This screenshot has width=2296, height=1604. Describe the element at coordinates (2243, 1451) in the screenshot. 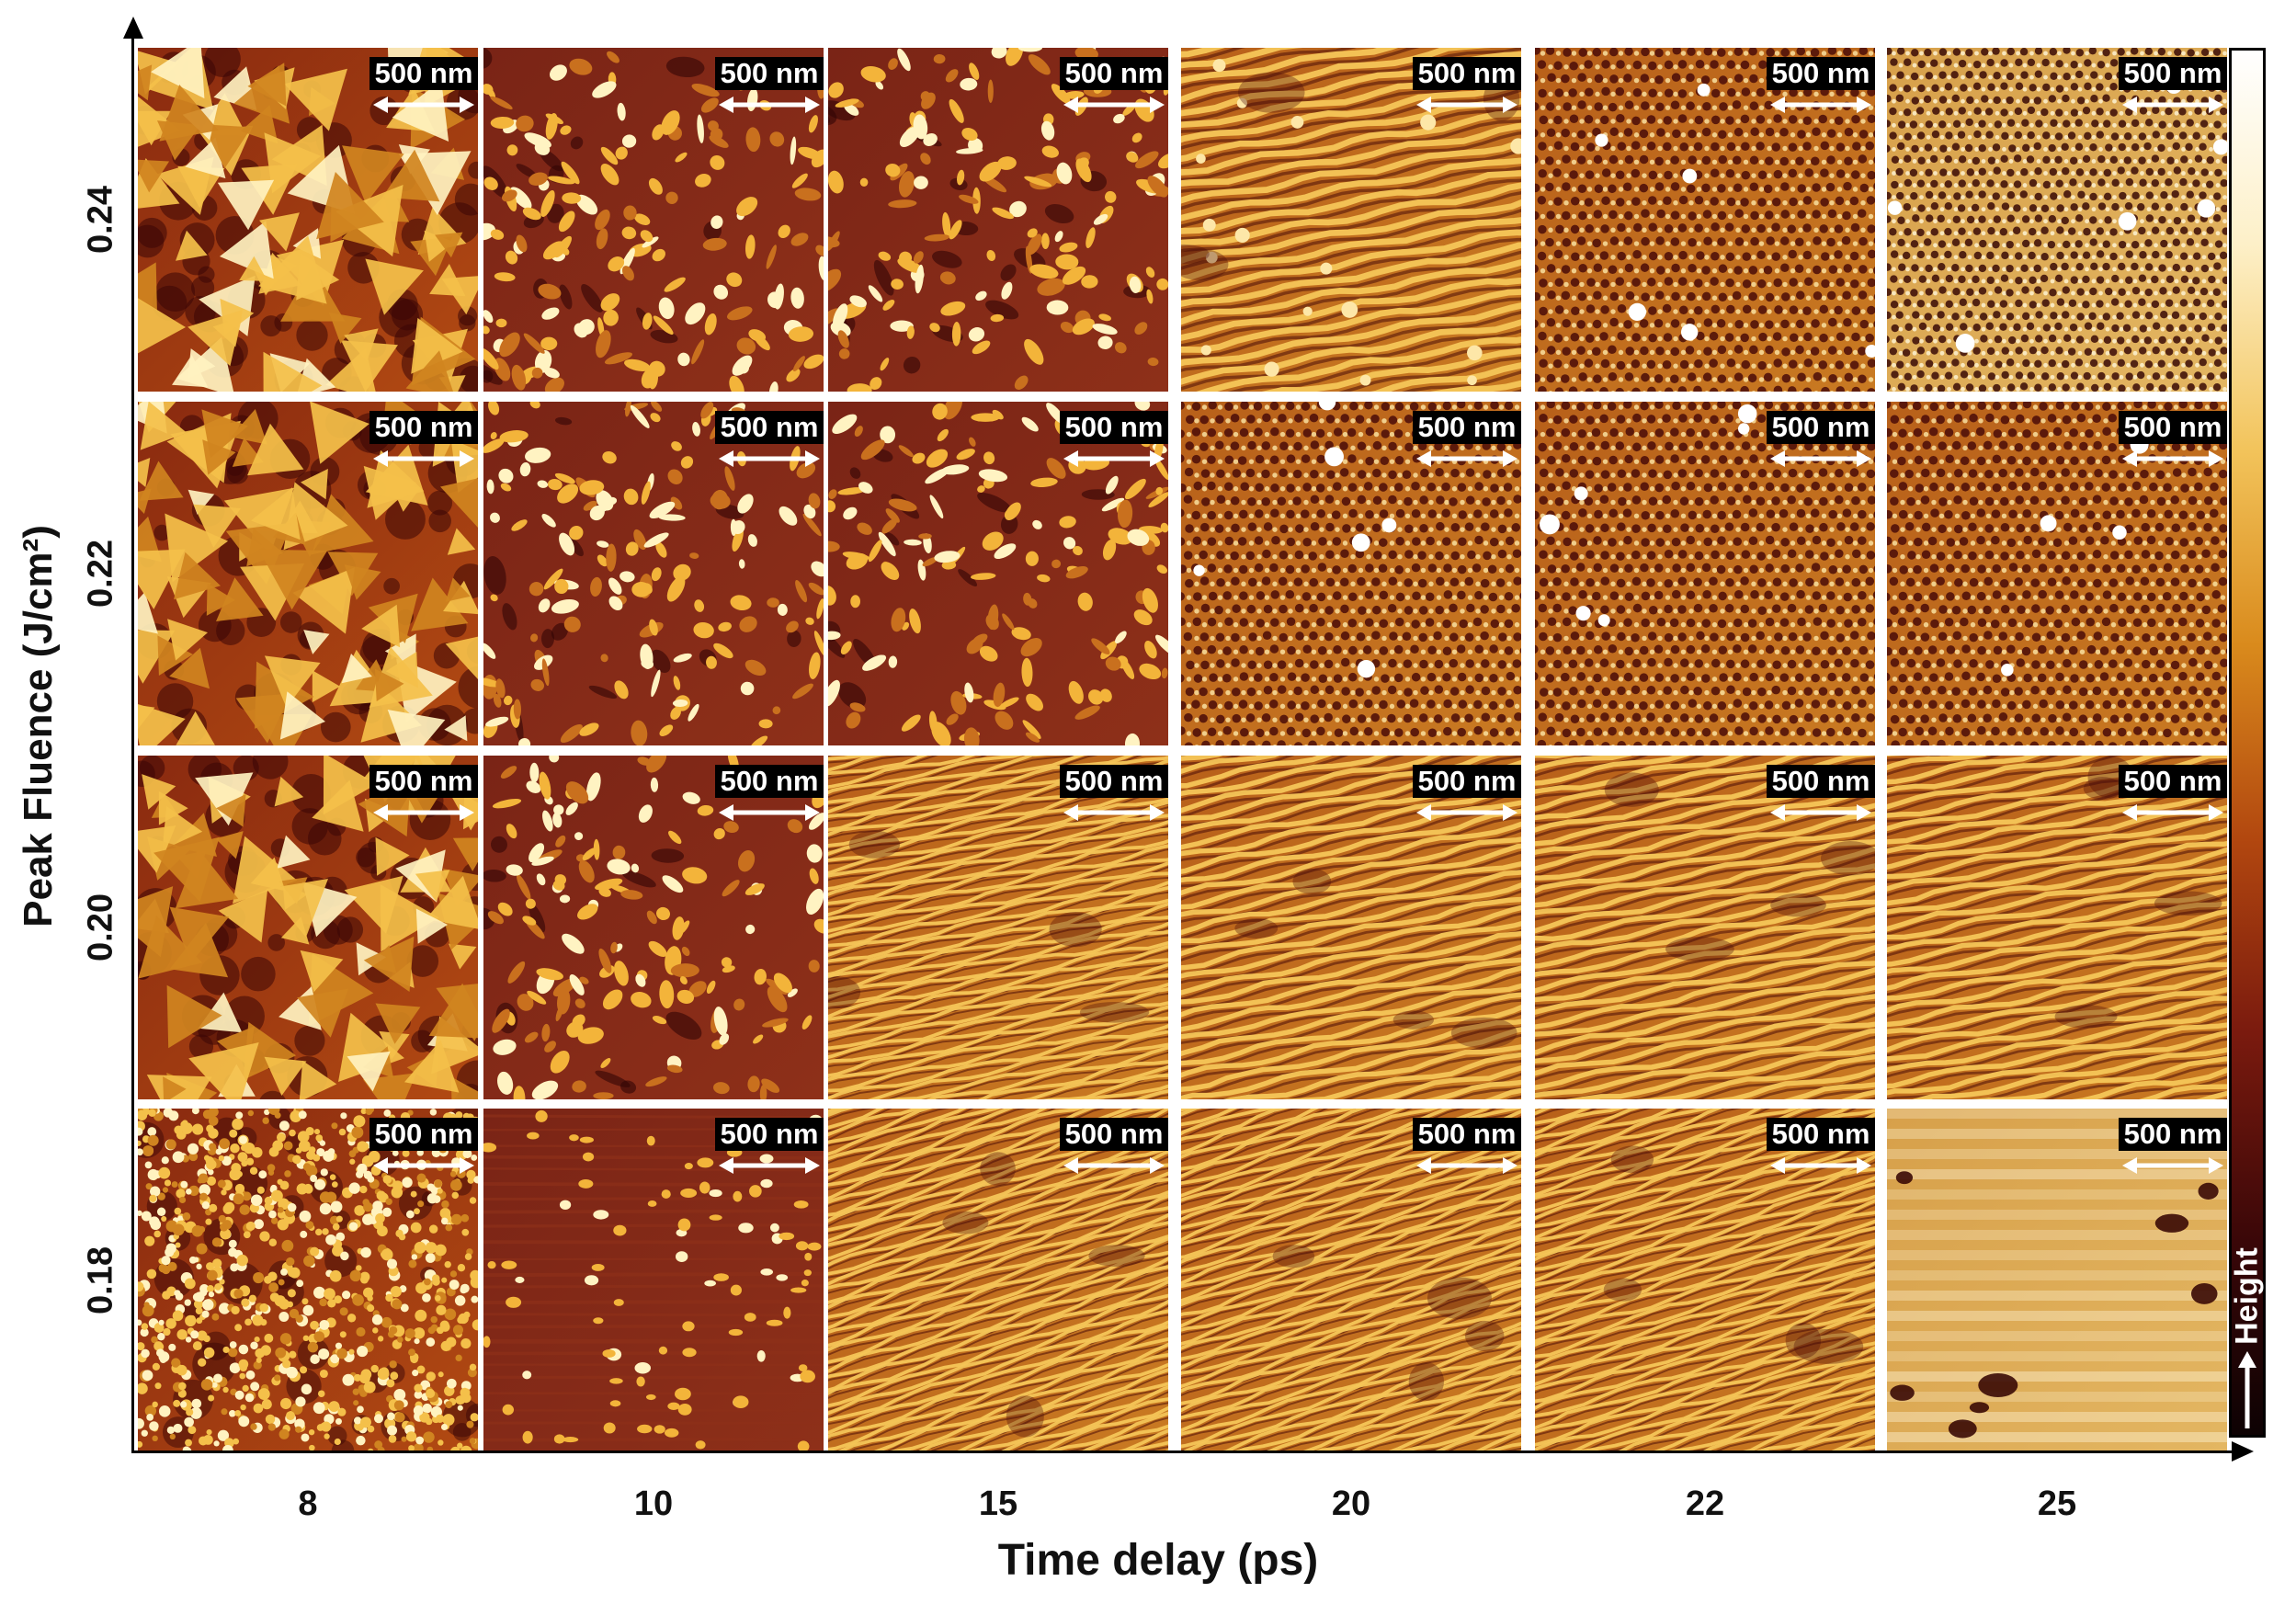

I see `x-axis-arrowhead` at that location.